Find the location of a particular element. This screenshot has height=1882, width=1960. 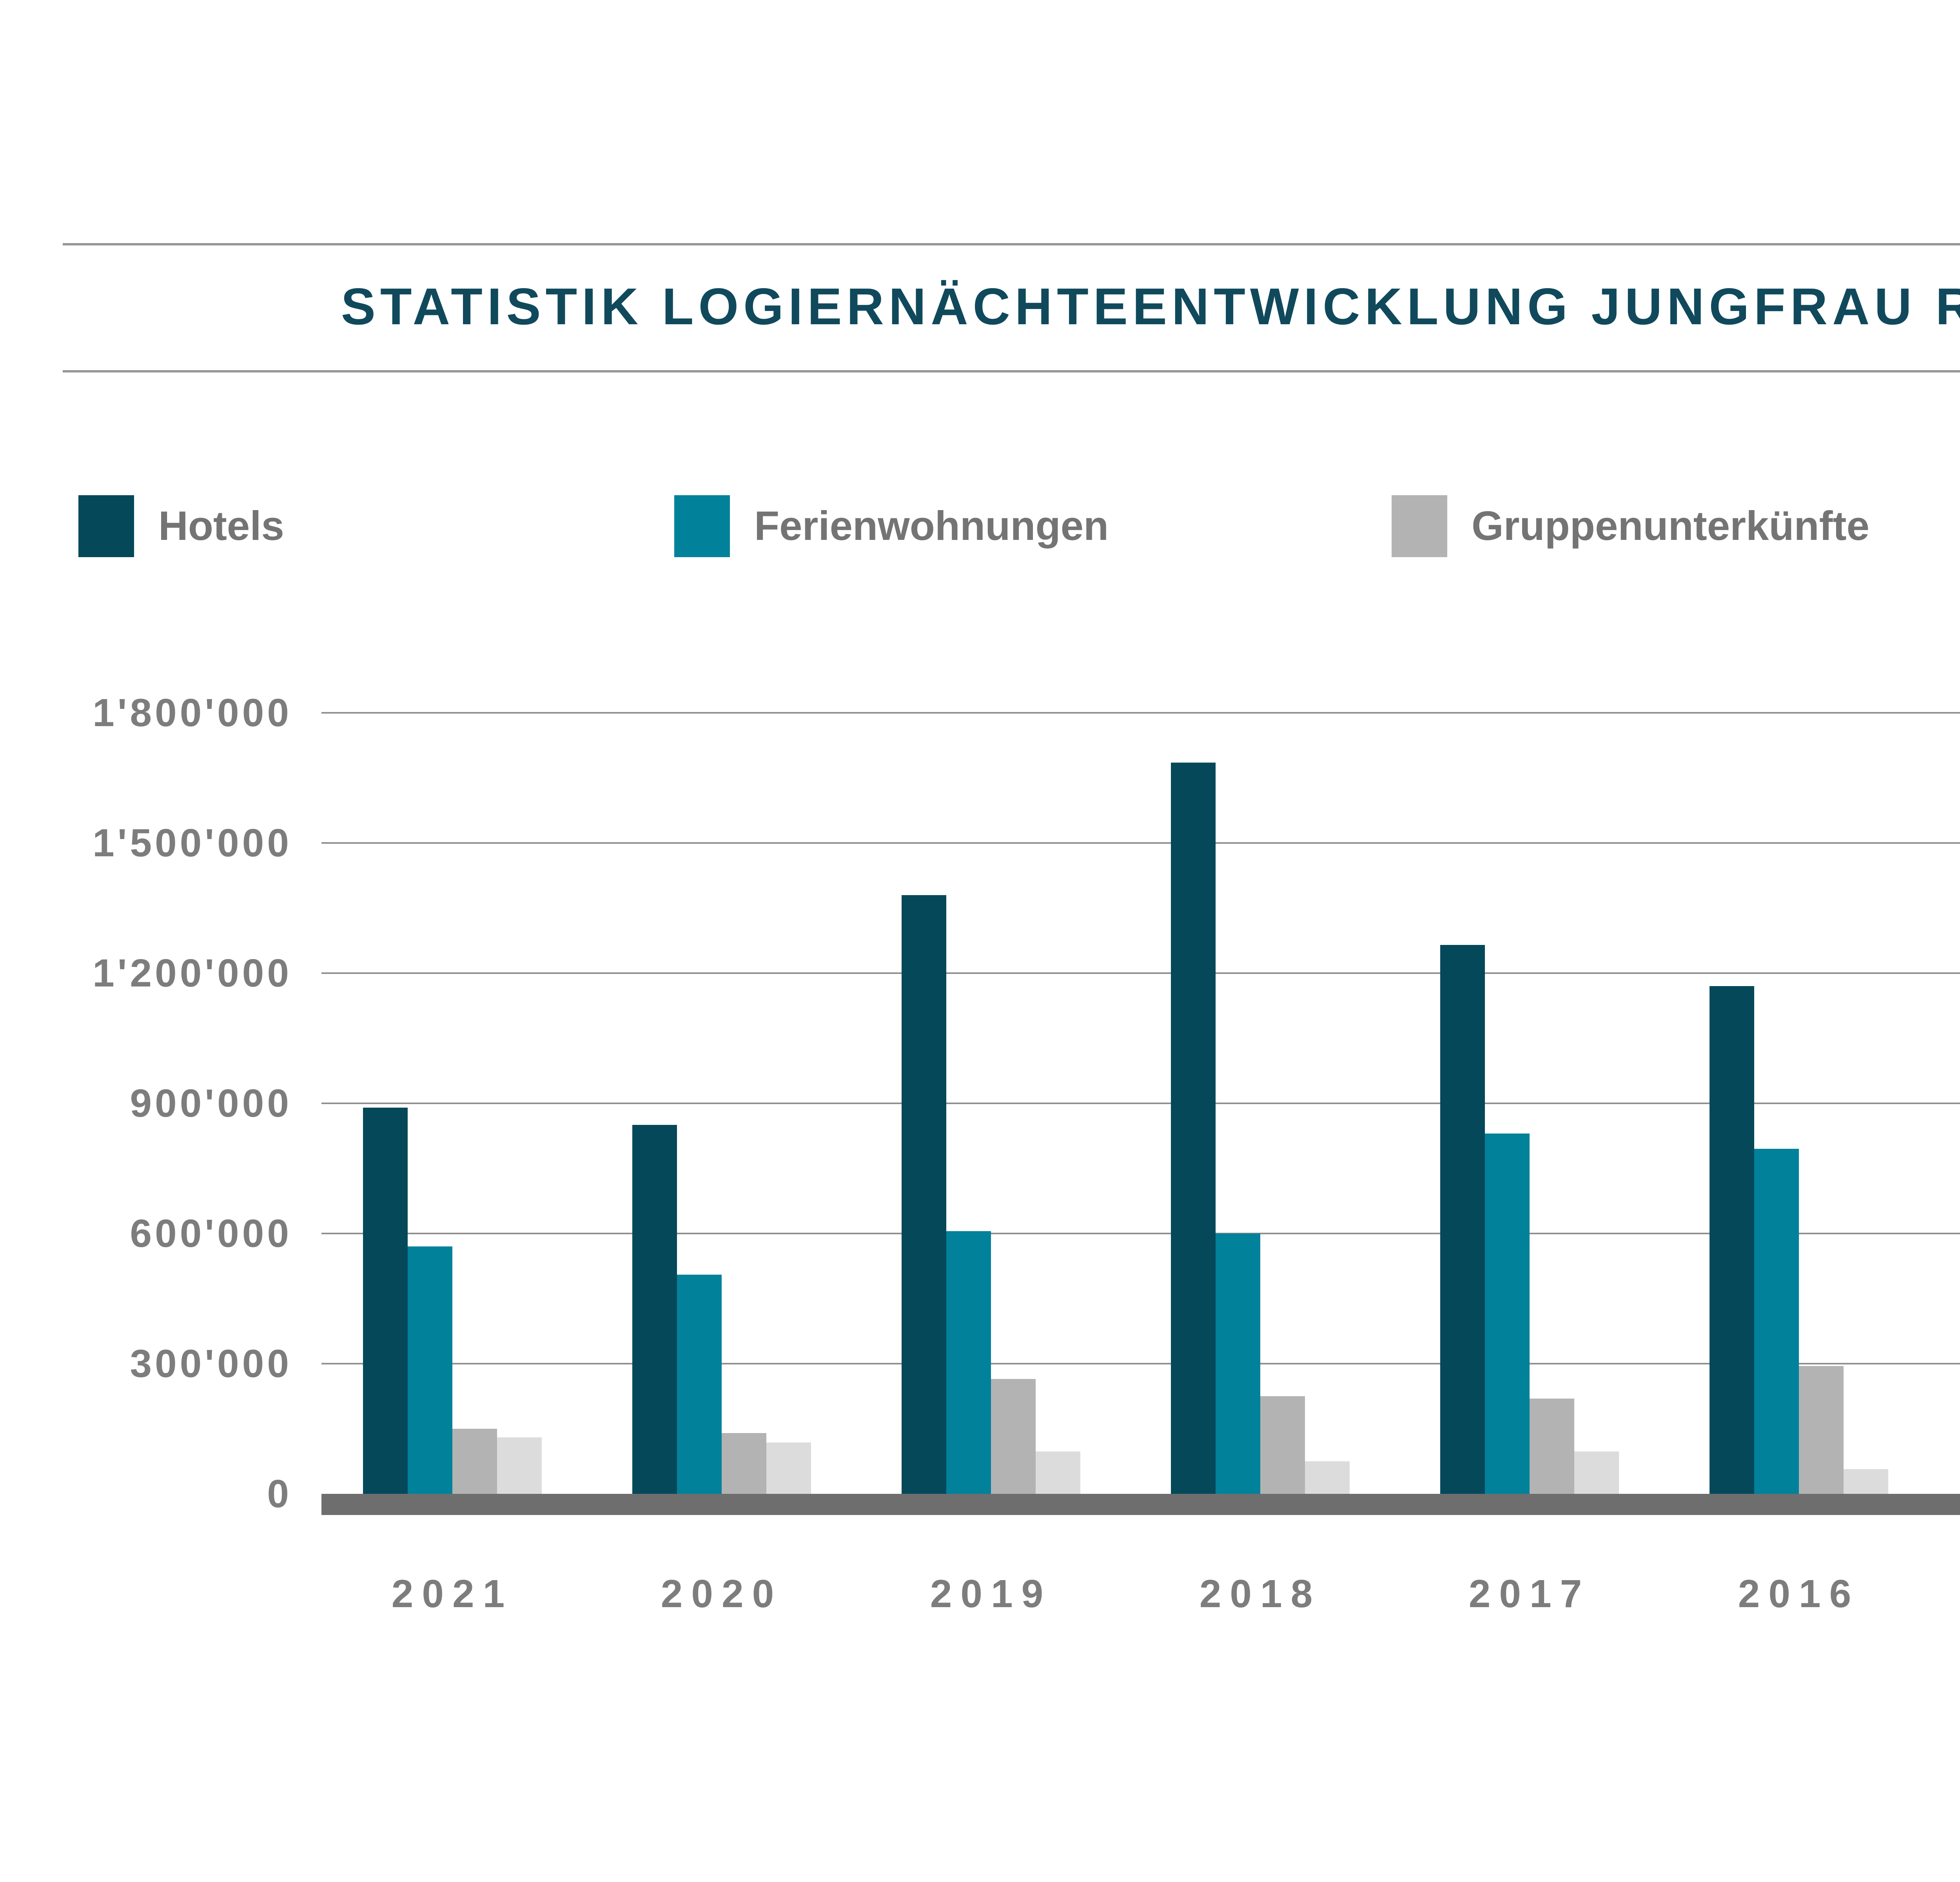

x-axis-label-2021: 2021 is located at coordinates (453, 1594).